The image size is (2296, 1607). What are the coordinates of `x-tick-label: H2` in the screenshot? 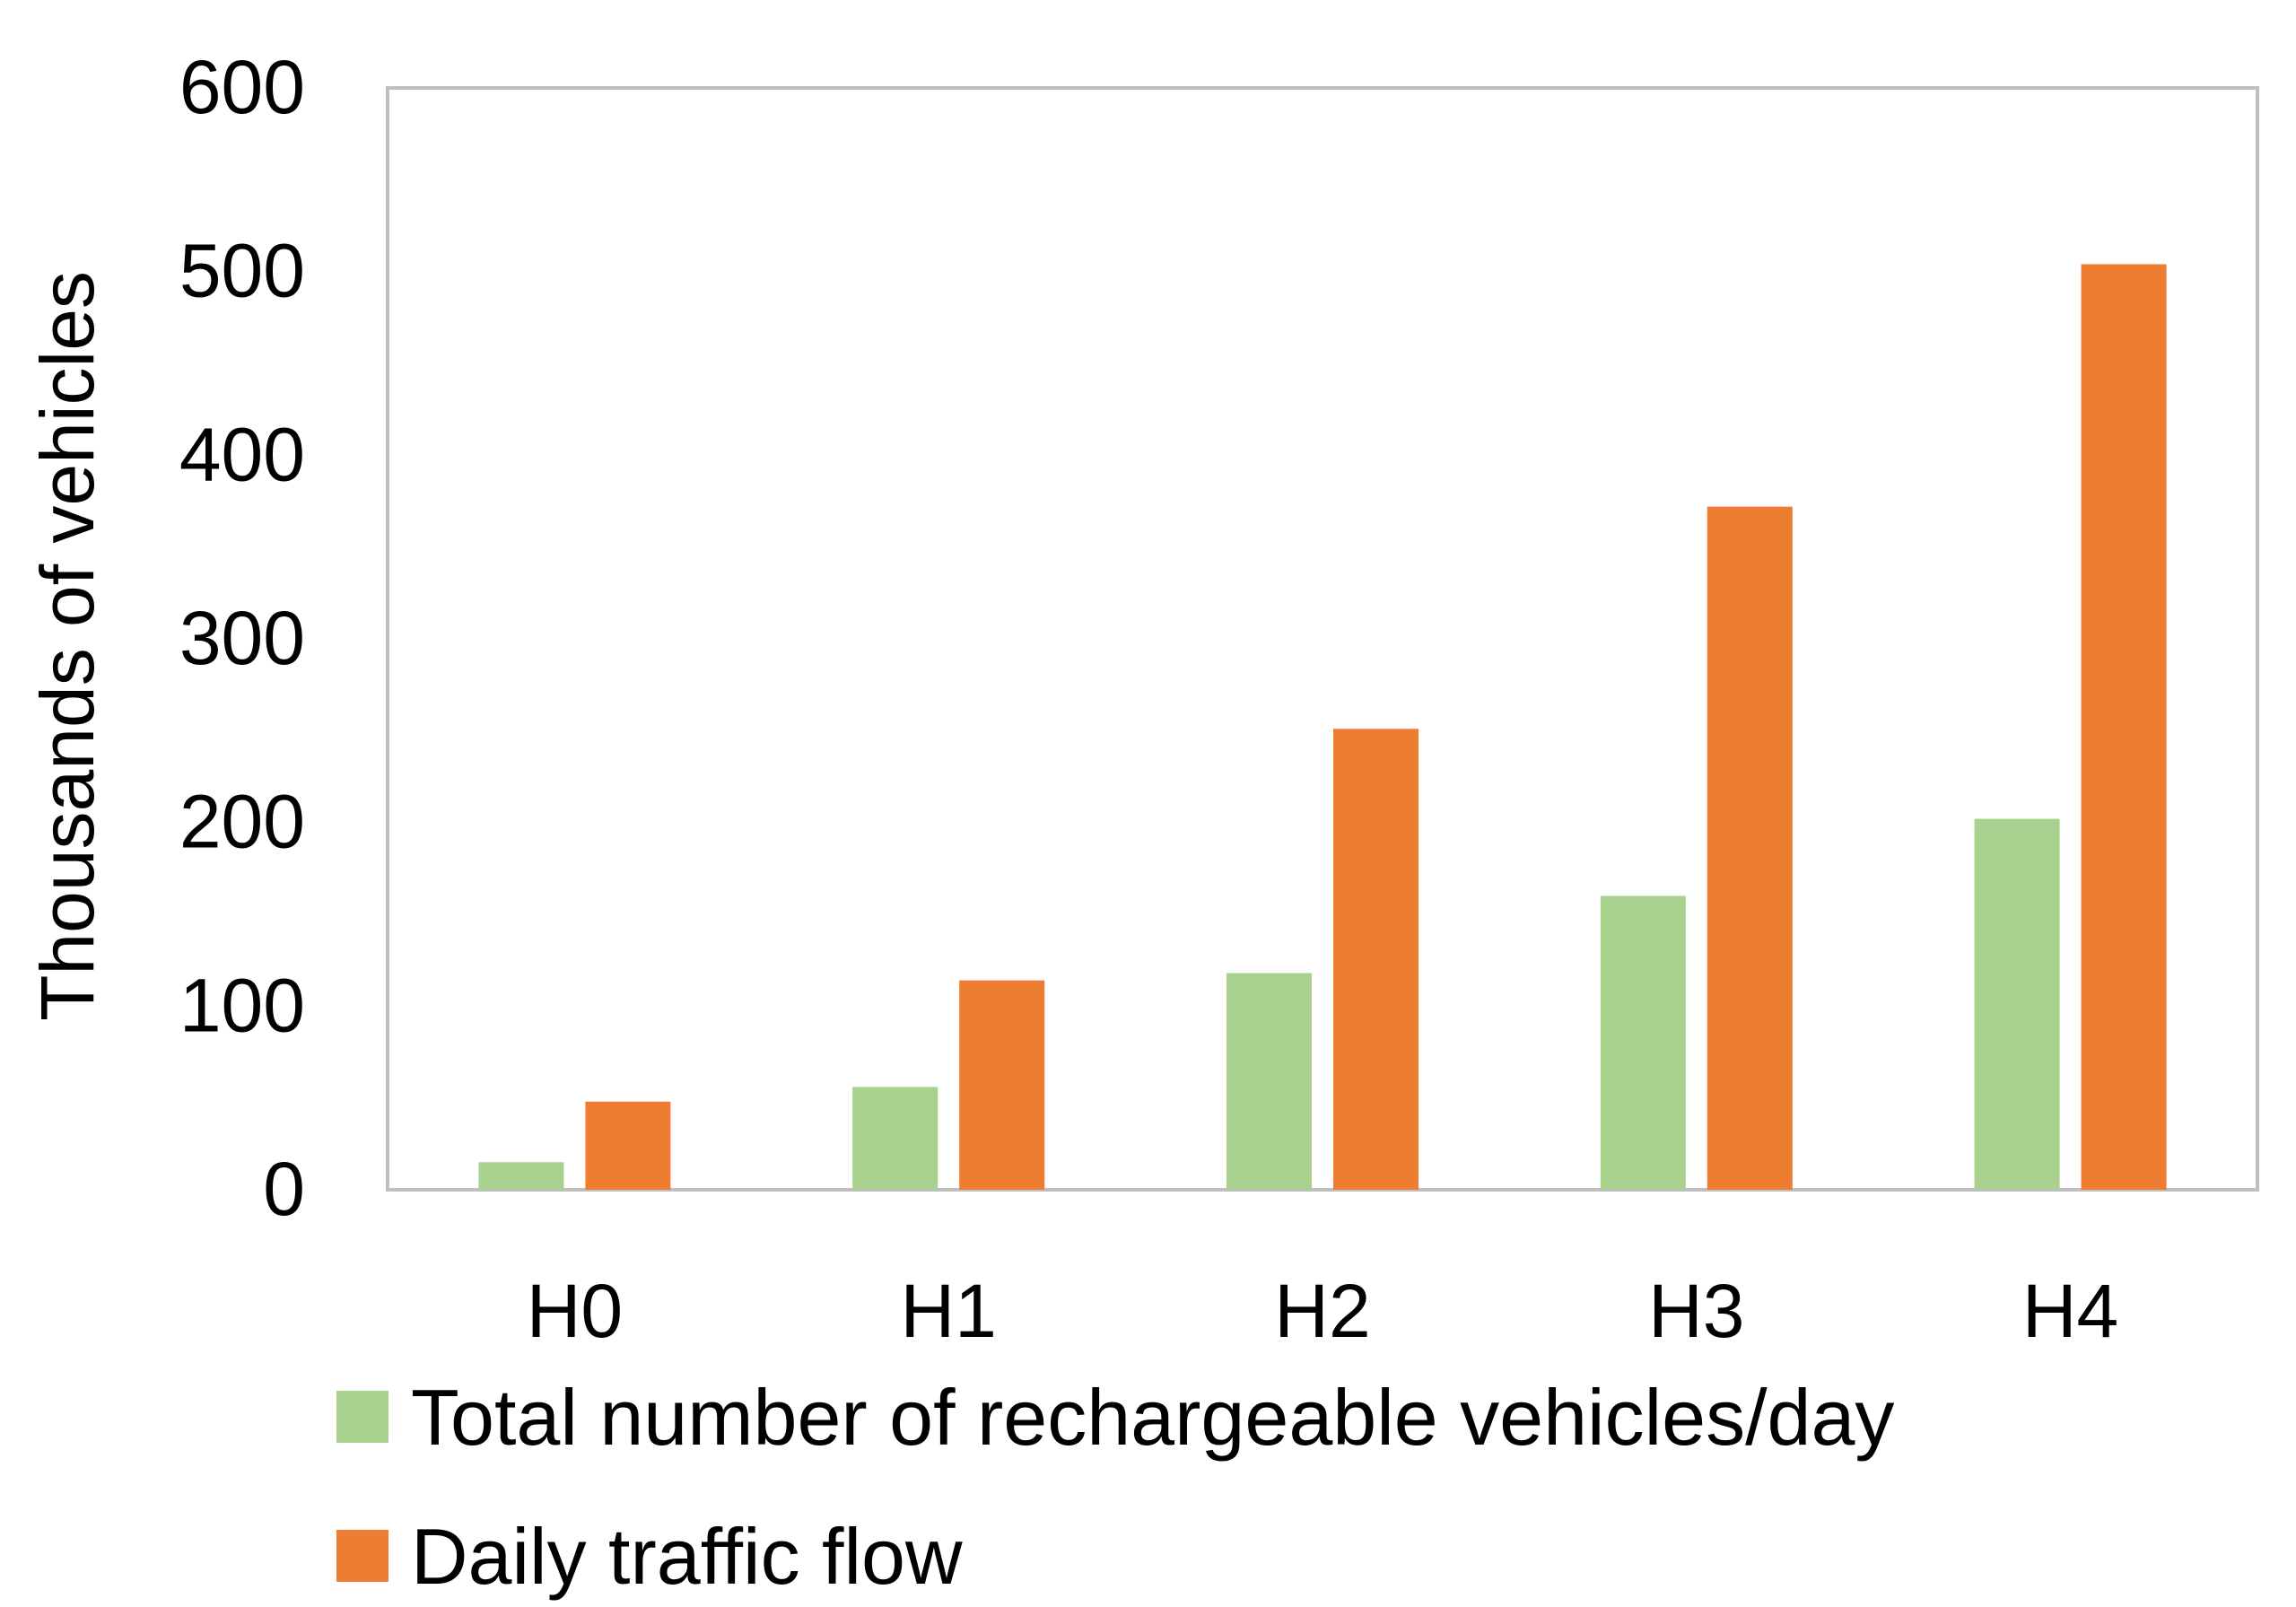 It's located at (1322, 1311).